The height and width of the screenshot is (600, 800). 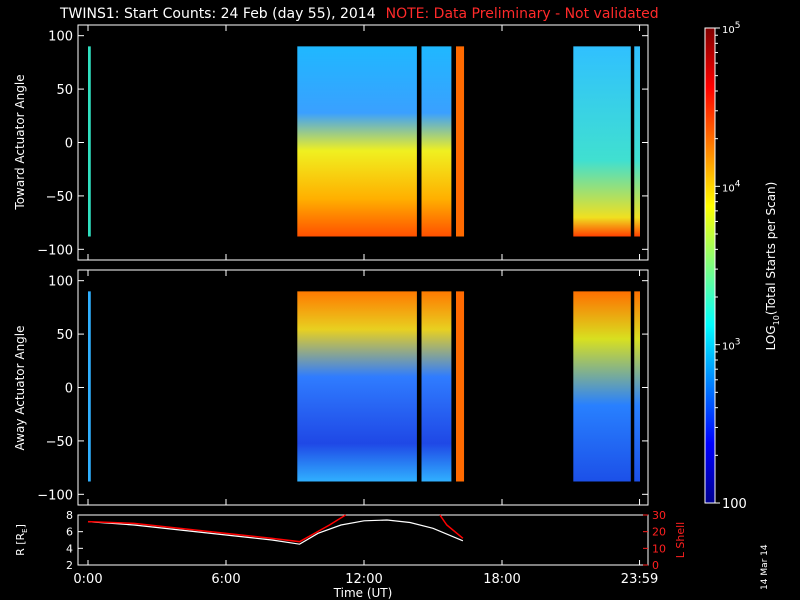 I want to click on radius-line, so click(x=275, y=532).